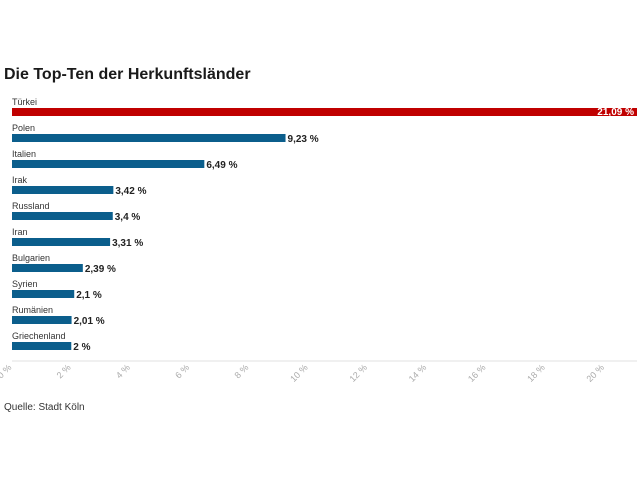 This screenshot has width=640, height=480. What do you see at coordinates (418, 373) in the screenshot?
I see `x-tick-label: 14 %` at bounding box center [418, 373].